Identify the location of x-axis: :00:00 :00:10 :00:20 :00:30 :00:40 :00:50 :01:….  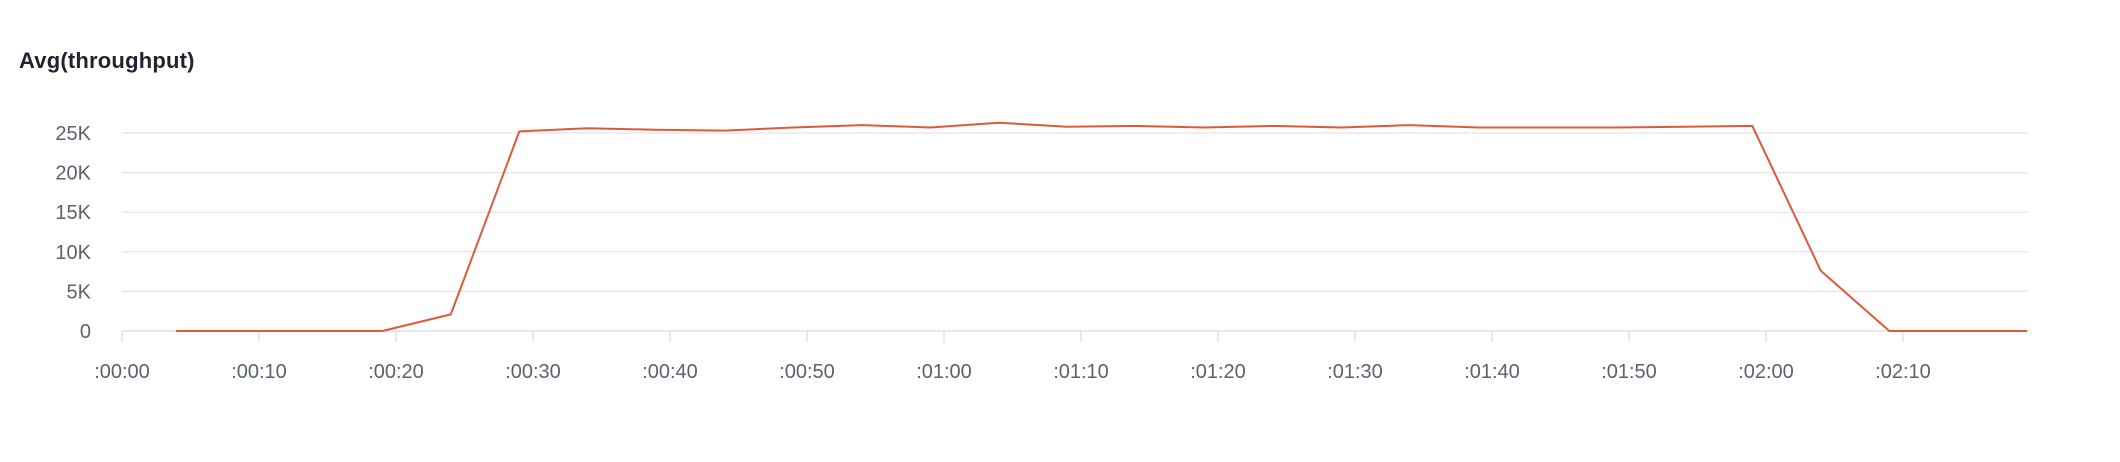
(1012, 357).